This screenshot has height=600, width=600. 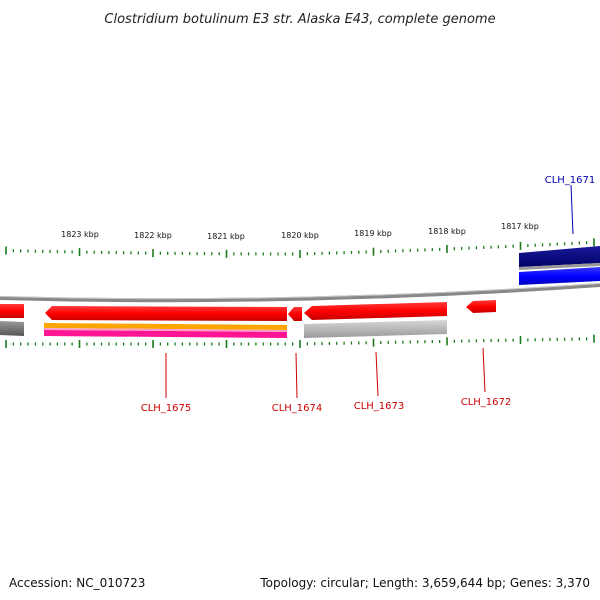 What do you see at coordinates (447, 231) in the screenshot?
I see `scale-label-1818: 1818 kbp` at bounding box center [447, 231].